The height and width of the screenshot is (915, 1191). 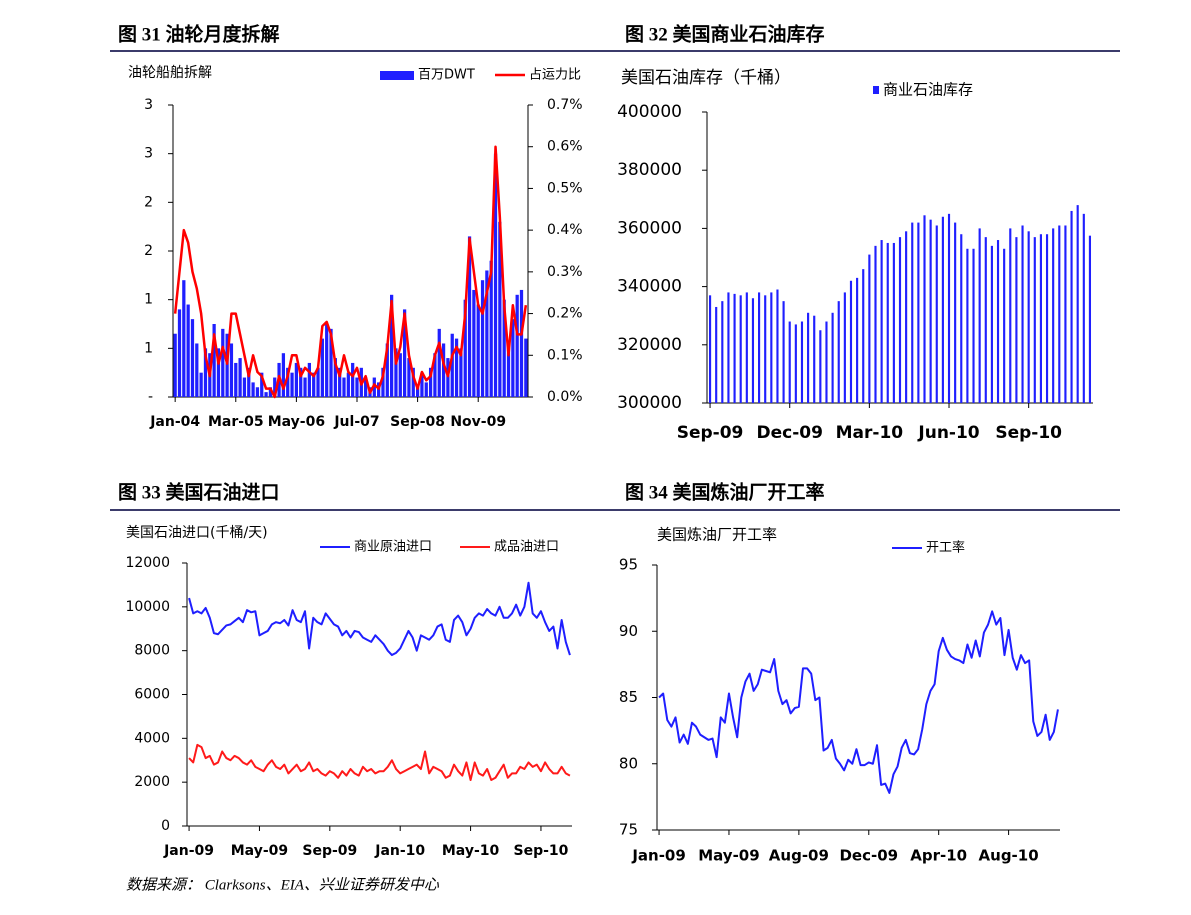 I want to click on x-tick-label: May-10, so click(x=471, y=851).